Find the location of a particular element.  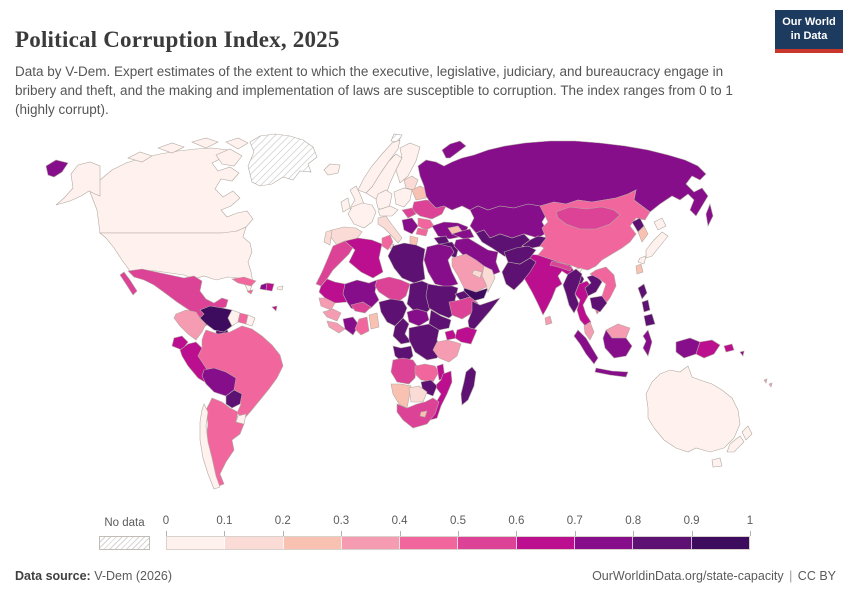

country-mali is located at coordinates (361, 296).